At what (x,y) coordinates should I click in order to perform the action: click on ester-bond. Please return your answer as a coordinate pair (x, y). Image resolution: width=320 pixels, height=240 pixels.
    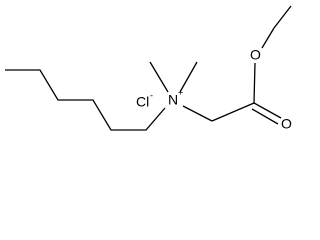
    Looking at the image, I should click on (254, 83).